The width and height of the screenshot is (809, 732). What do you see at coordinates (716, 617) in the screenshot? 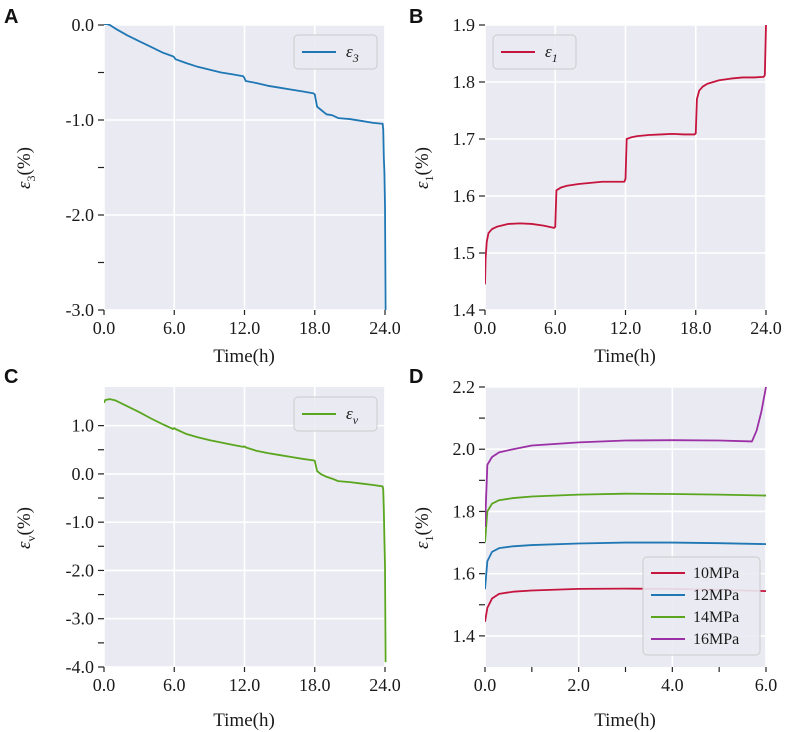
I see `legend-label: 14MPa` at bounding box center [716, 617].